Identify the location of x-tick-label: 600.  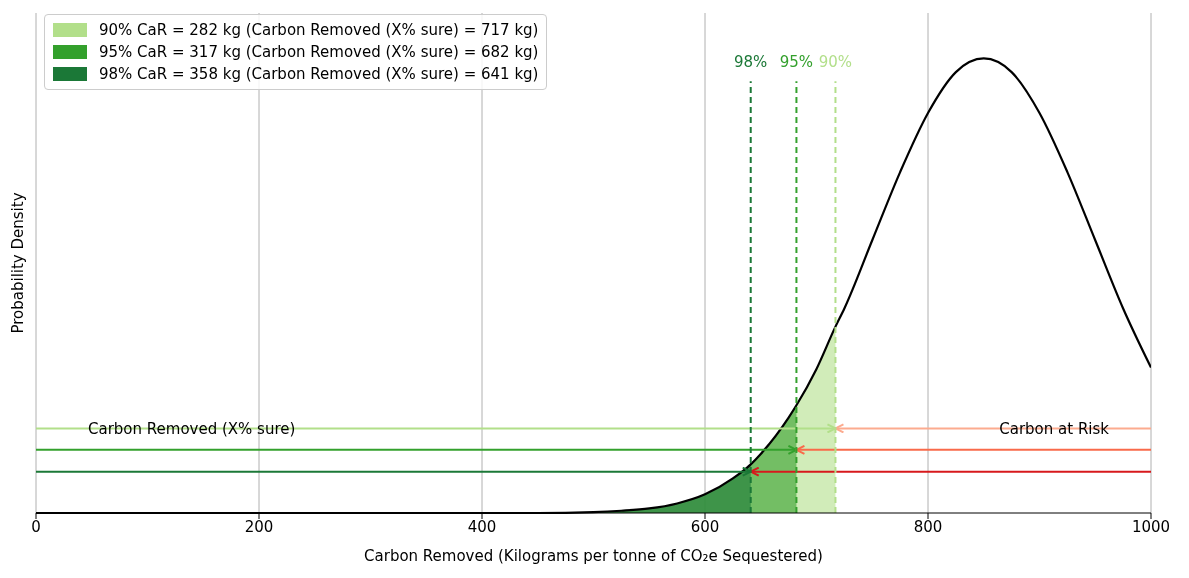
(705, 526).